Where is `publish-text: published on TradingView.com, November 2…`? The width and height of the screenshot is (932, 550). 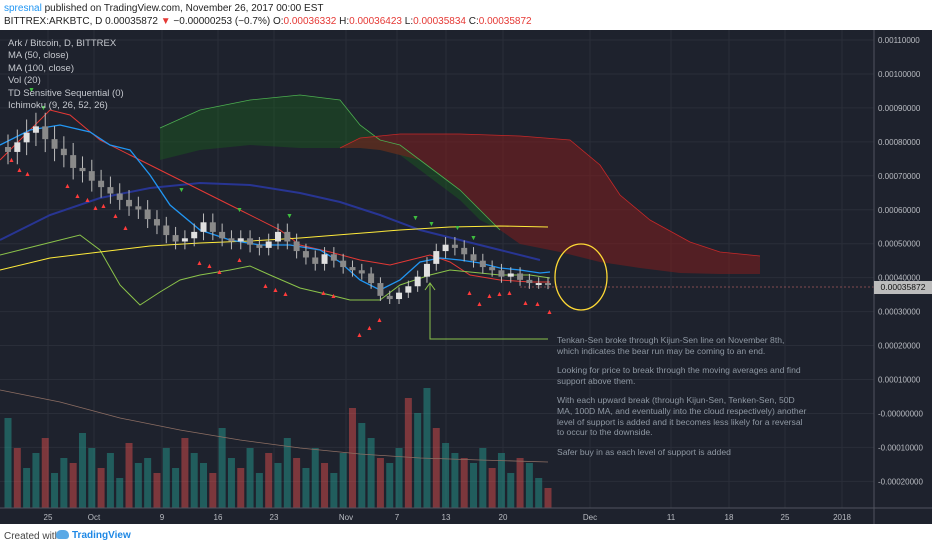 publish-text: published on TradingView.com, November 2… is located at coordinates (182, 8).